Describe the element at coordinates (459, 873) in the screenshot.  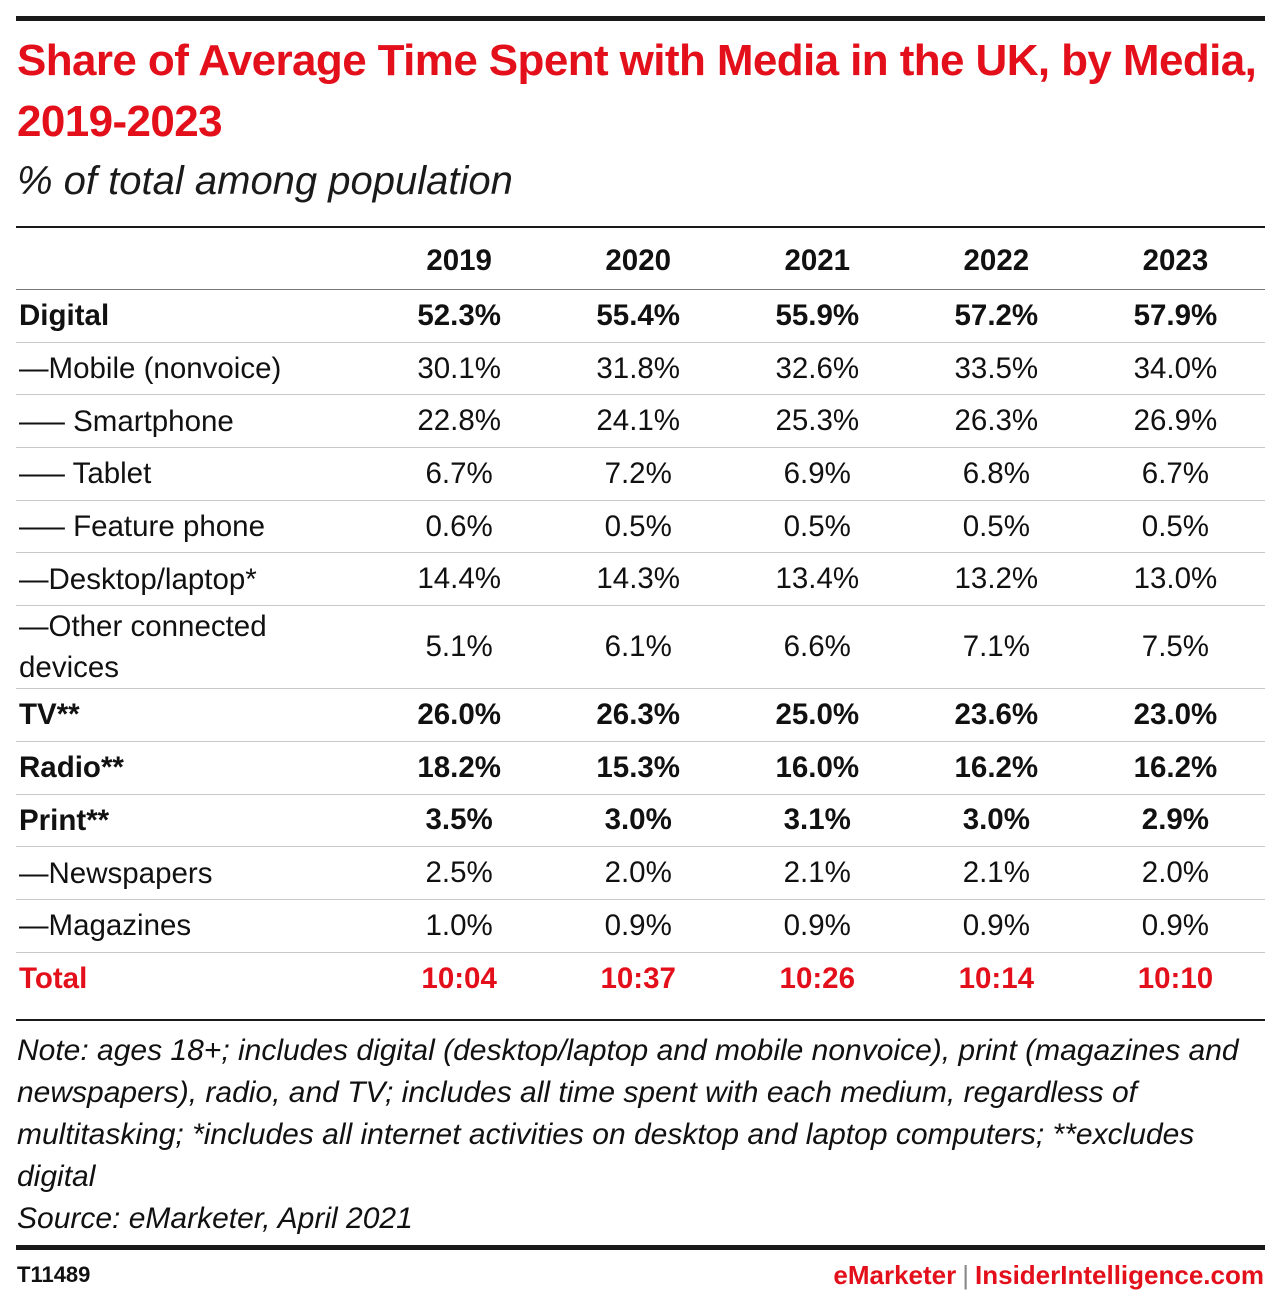
I see `table-cell: 2.5%` at that location.